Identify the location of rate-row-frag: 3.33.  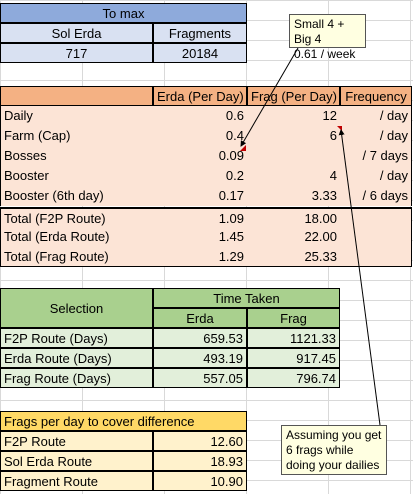
(293, 196).